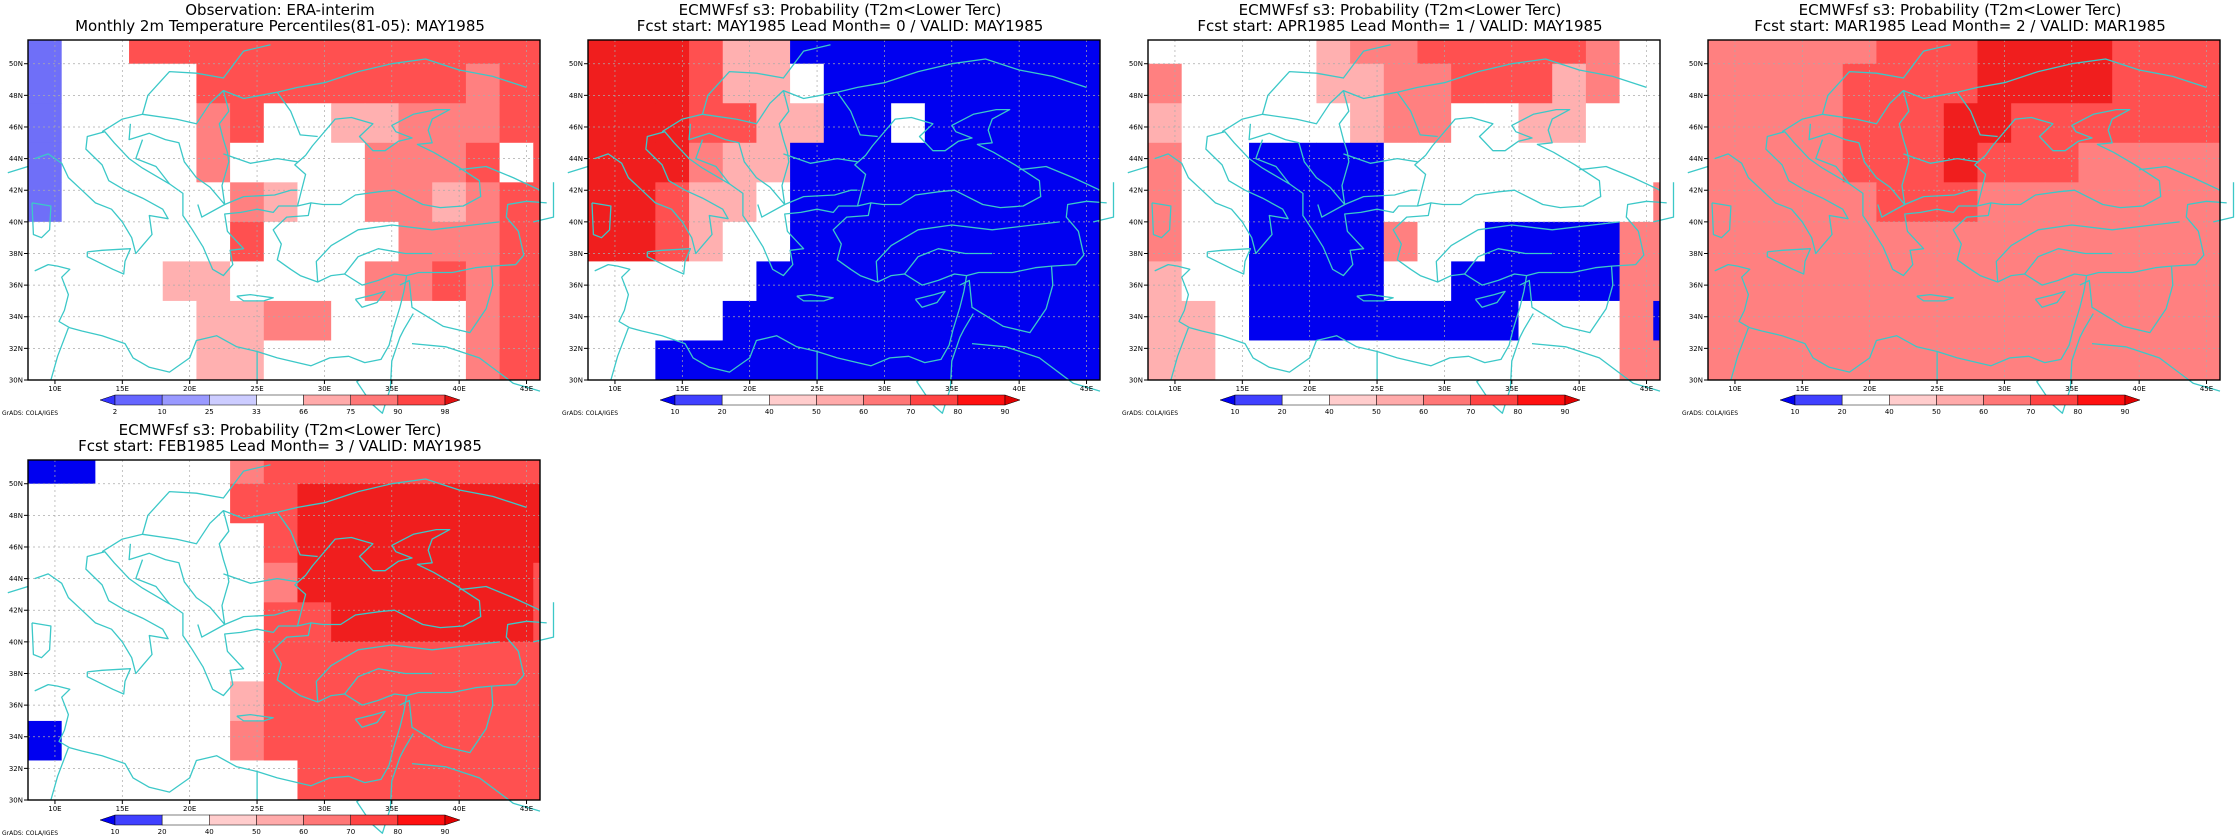  Describe the element at coordinates (303, 412) in the screenshot. I see `colorbar-label: 66` at that location.